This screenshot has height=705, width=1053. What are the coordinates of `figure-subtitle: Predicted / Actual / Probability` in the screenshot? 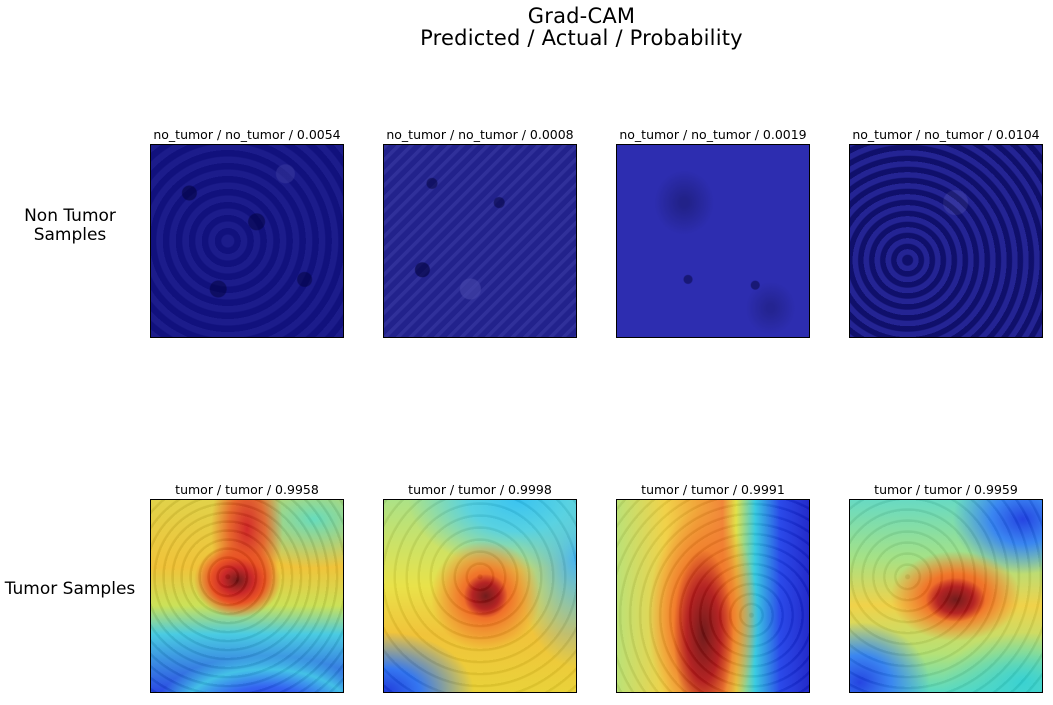 It's located at (581, 38).